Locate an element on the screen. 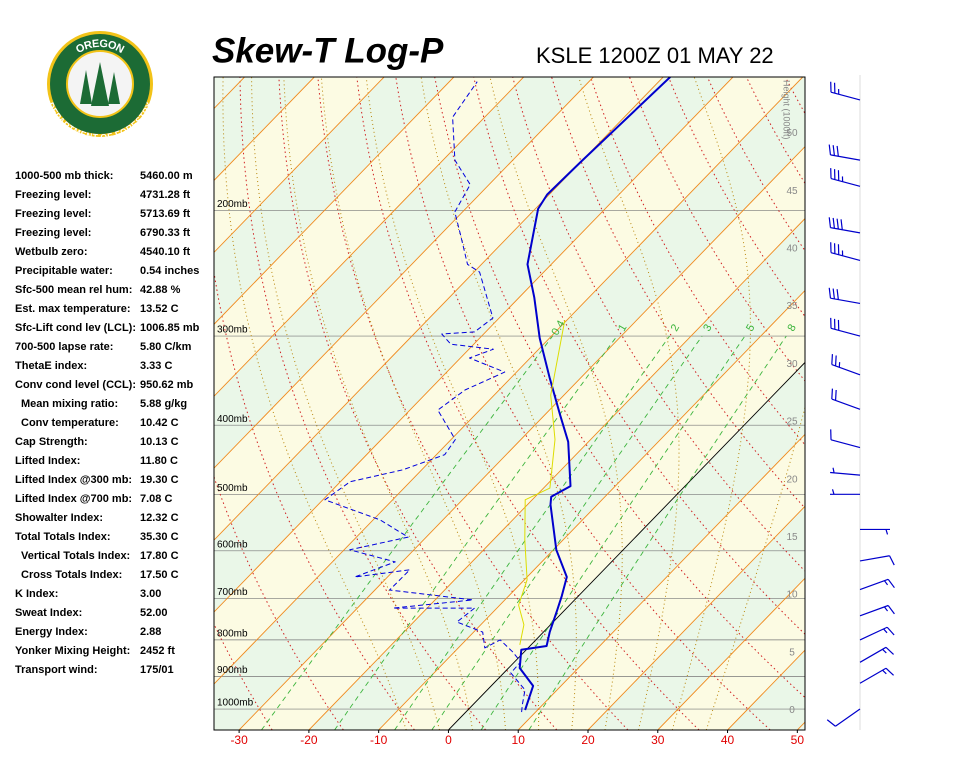 Image resolution: width=960 pixels, height=768 pixels. chart-subtitle: KSLE 1200Z 01 MAY 22 is located at coordinates (655, 55).